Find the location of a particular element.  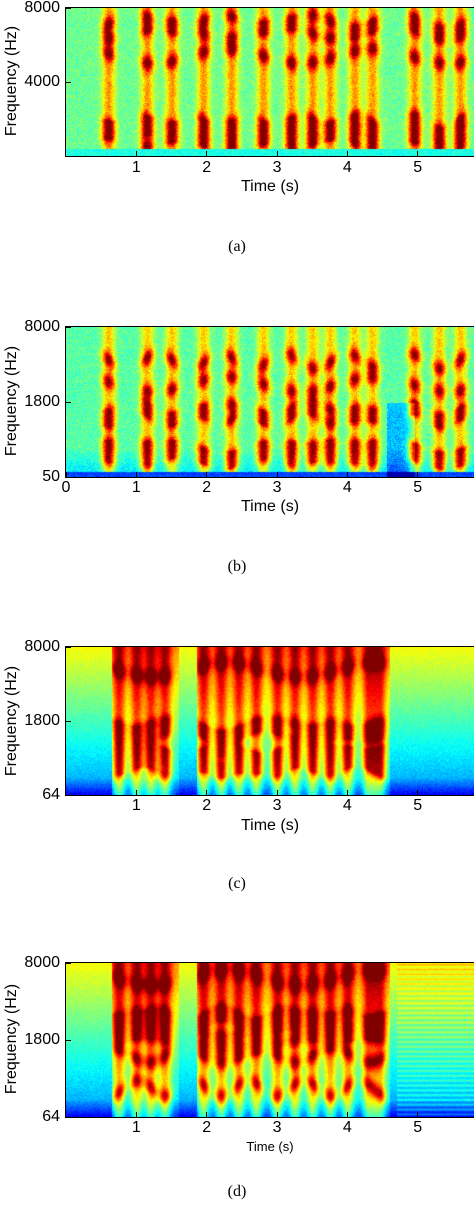

y-axis-label-d: Frequency (Hz) is located at coordinates (11, 1039).